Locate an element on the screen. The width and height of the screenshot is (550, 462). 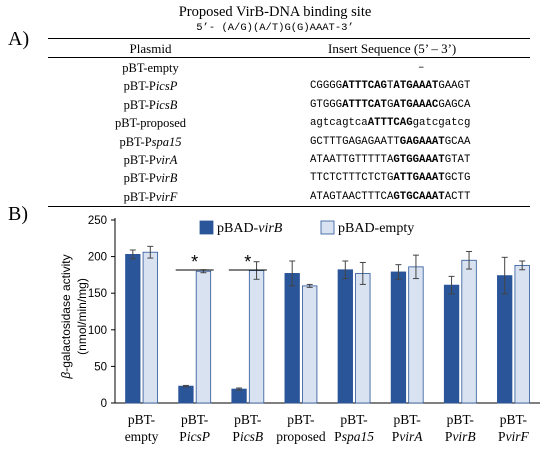
x-tick-label-plain: proposed is located at coordinates (301, 436).